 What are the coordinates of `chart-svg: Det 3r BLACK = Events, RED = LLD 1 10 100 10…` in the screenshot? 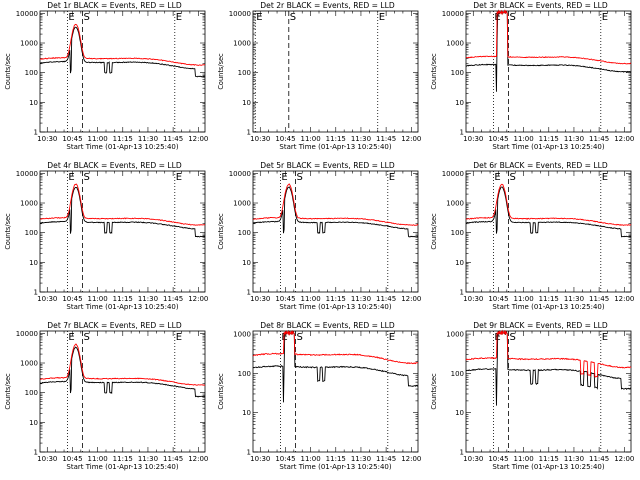 It's located at (532, 76).